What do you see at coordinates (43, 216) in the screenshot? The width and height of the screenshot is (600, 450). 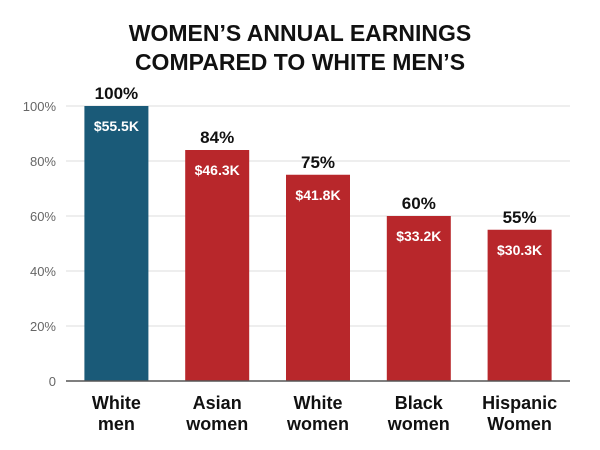 I see `y-tick-label: 60%` at bounding box center [43, 216].